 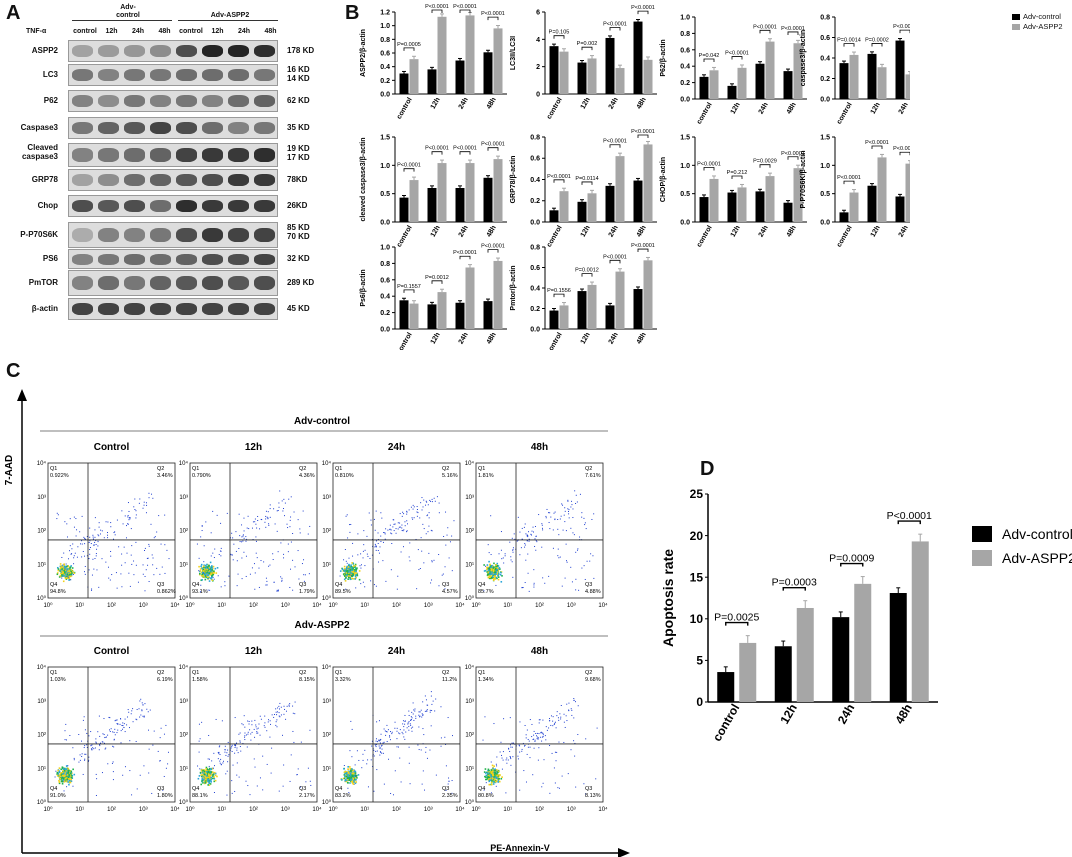 I want to click on flow-scatter, so click(x=397, y=543).